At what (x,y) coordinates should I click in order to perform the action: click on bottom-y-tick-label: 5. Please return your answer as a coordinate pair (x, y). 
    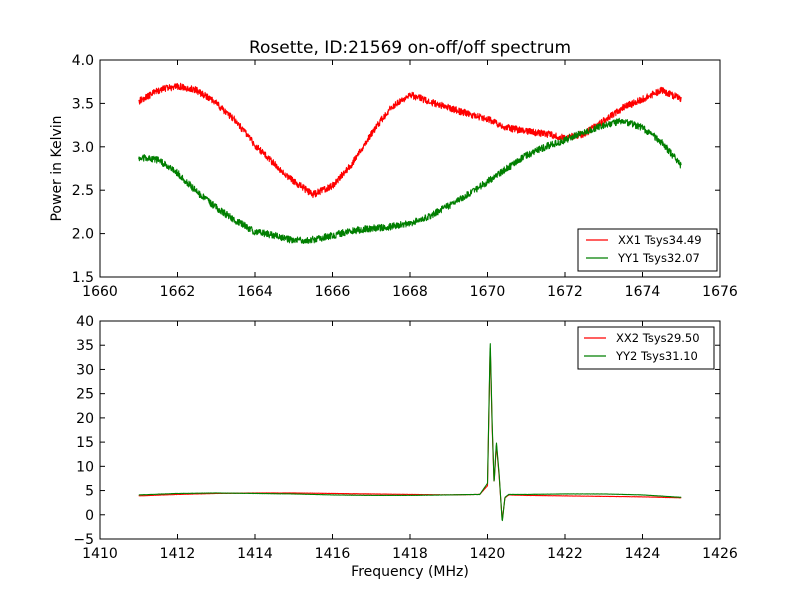
    Looking at the image, I should click on (89, 492).